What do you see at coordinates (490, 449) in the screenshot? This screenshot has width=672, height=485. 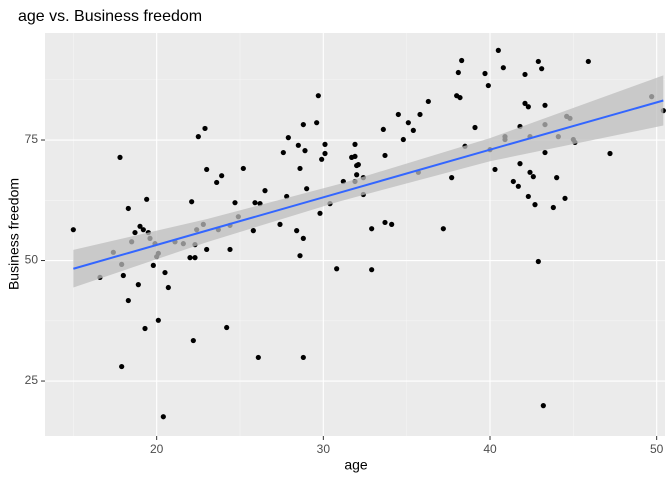 I see `x-tick-label: 40` at bounding box center [490, 449].